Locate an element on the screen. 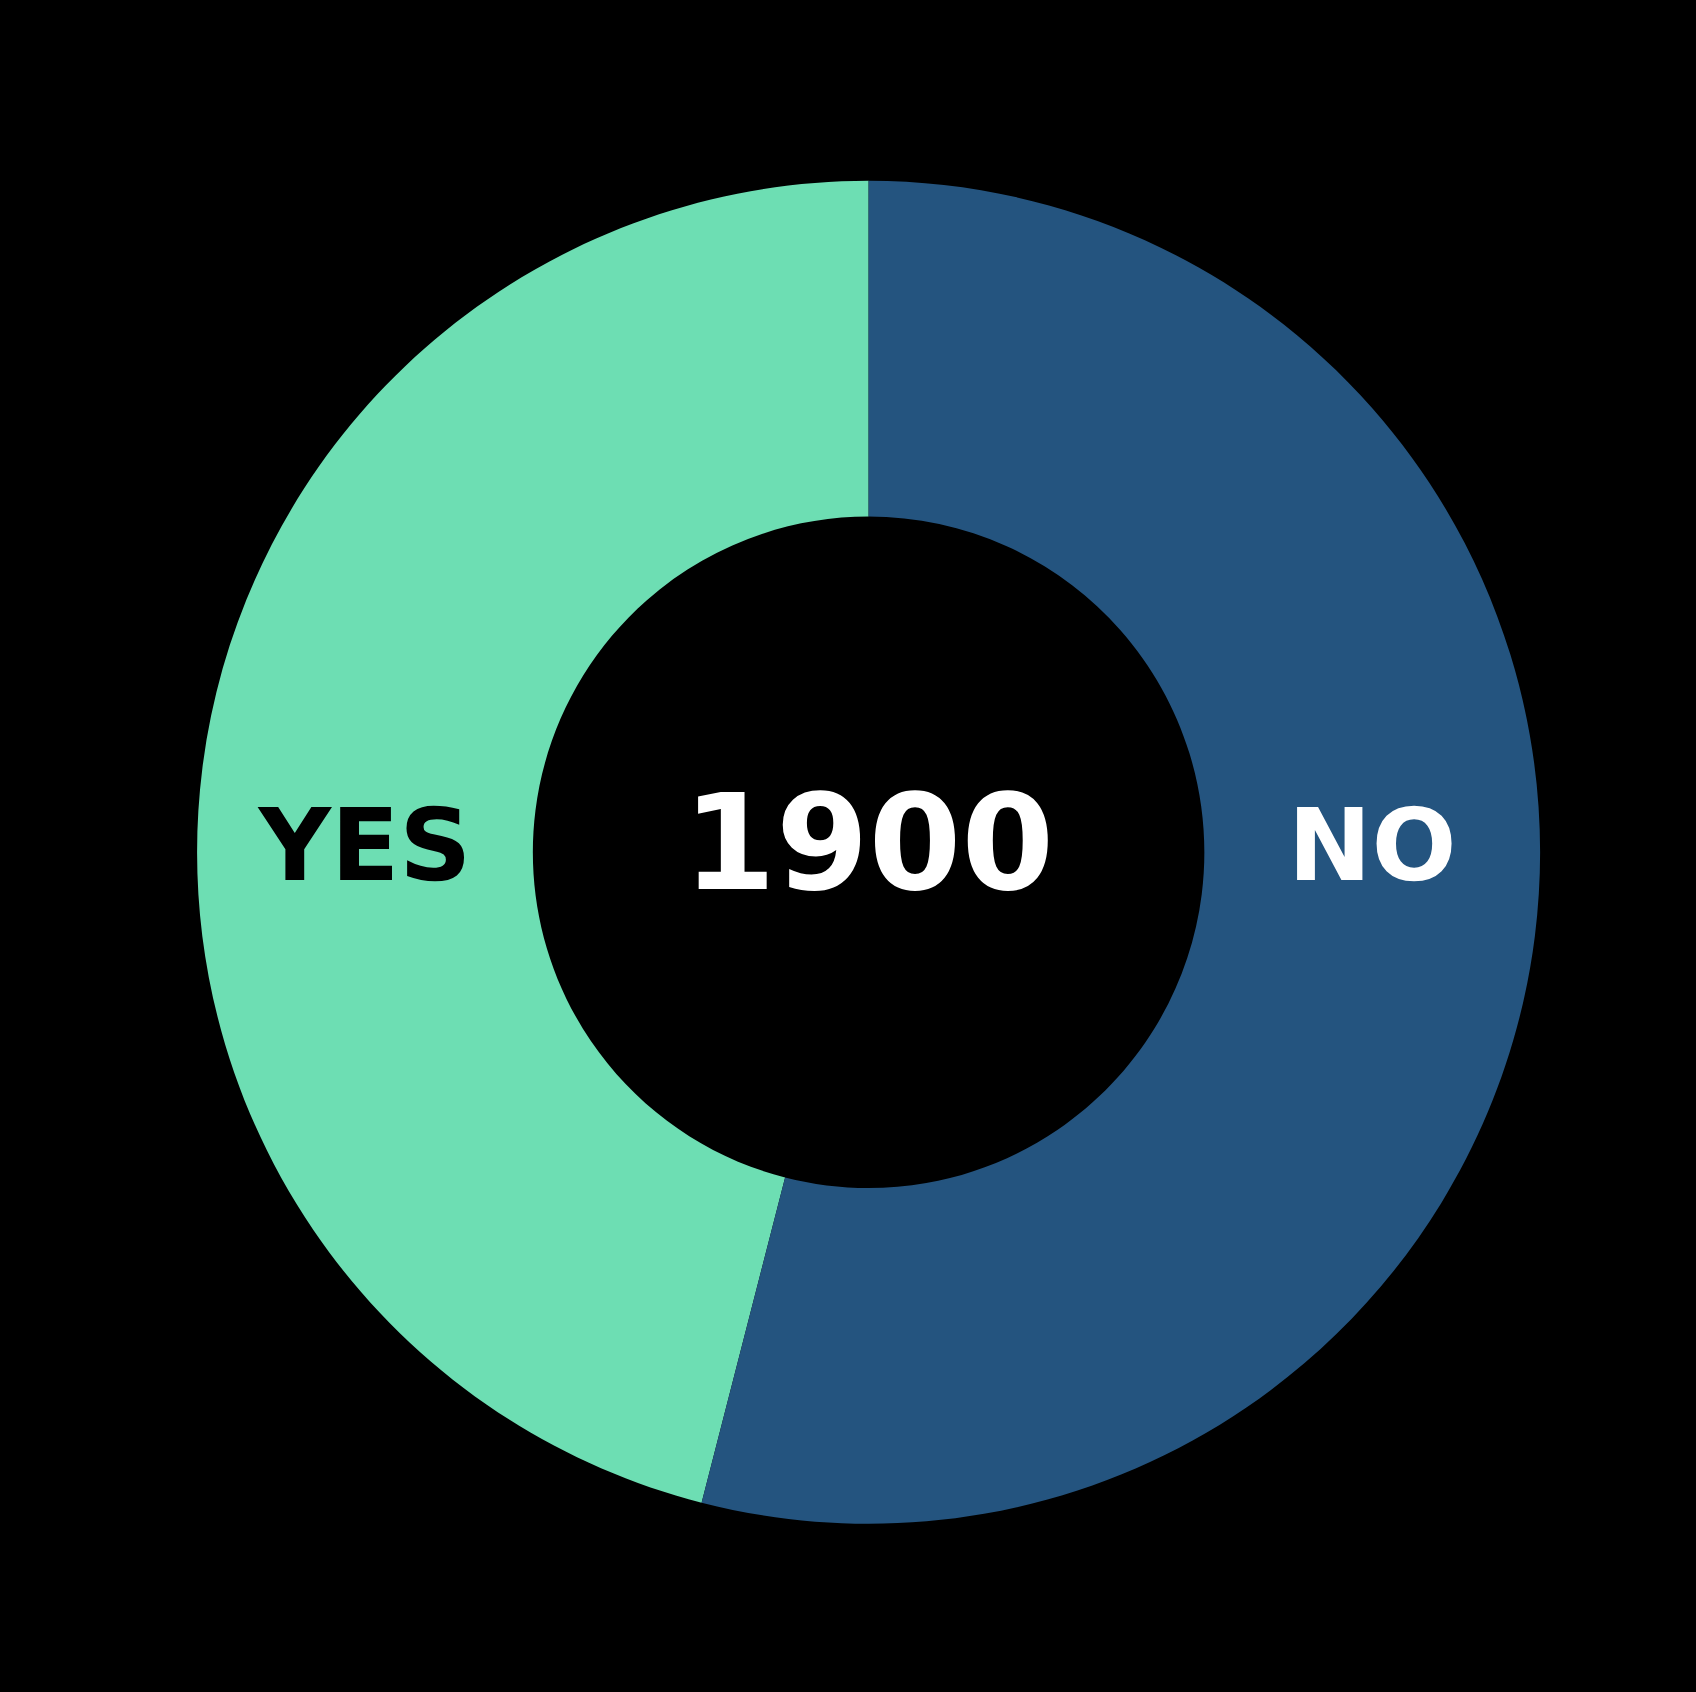 The width and height of the screenshot is (1696, 1692). text: 1900 is located at coordinates (873, 840).